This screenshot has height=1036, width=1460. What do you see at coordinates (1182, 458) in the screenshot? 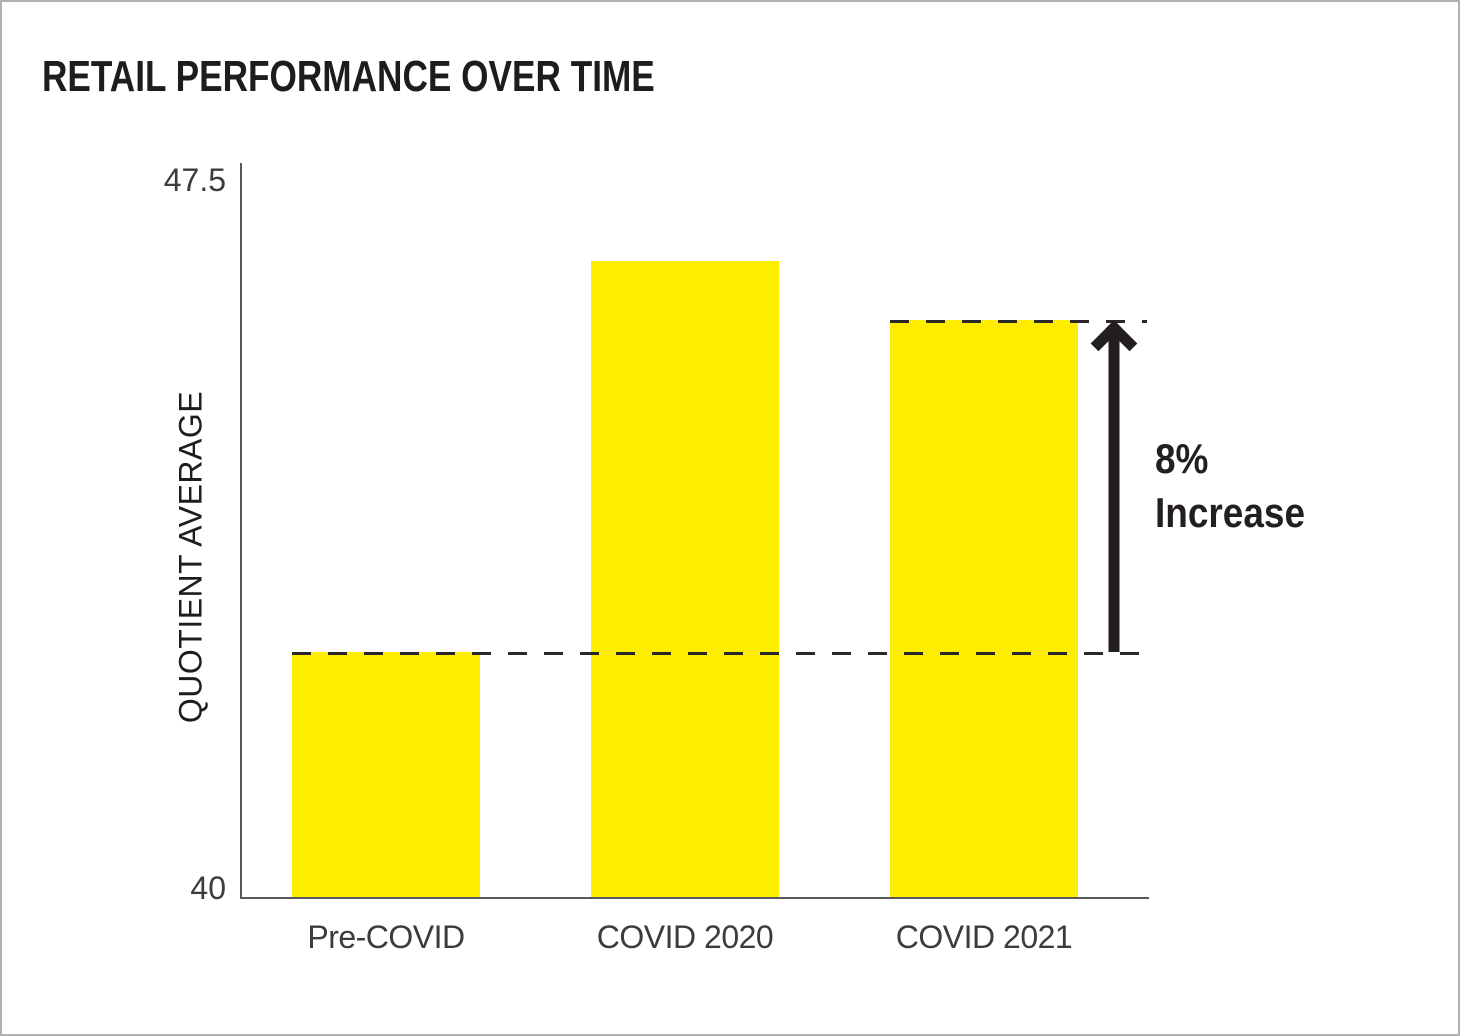
I see `increase-annotation-value: 8%` at bounding box center [1182, 458].